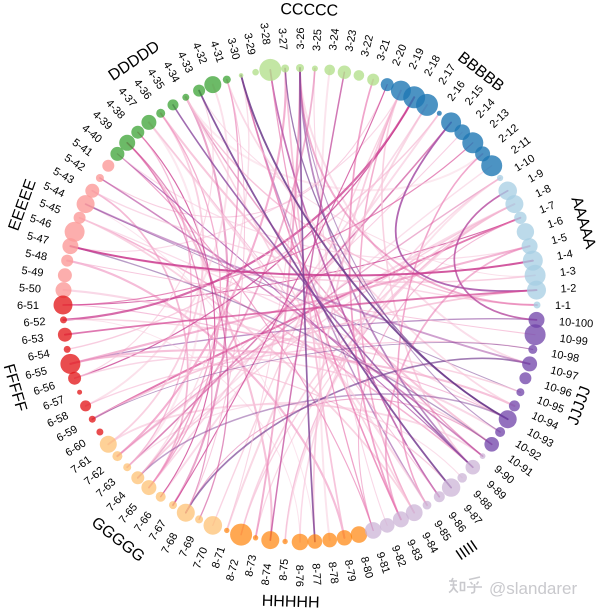 The height and width of the screenshot is (612, 600). Describe the element at coordinates (555, 223) in the screenshot. I see `svg-text: 1-6` at that location.